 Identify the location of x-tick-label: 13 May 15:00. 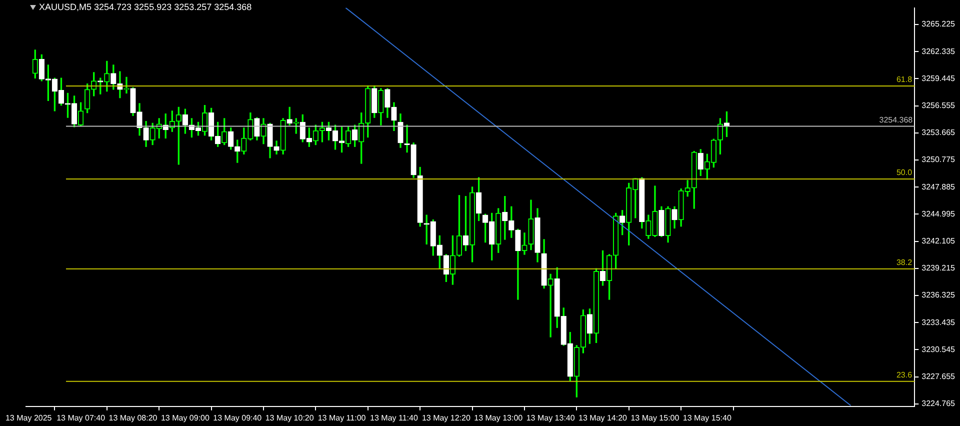
(655, 417).